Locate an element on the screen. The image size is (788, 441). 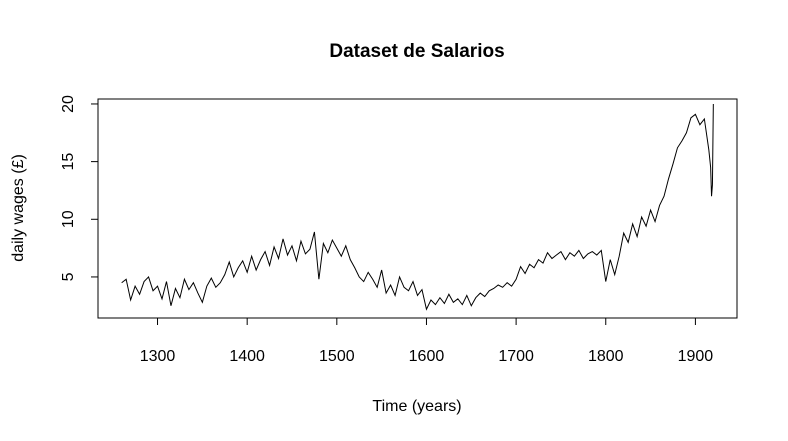
x-axis-label: Time (years) is located at coordinates (416, 406).